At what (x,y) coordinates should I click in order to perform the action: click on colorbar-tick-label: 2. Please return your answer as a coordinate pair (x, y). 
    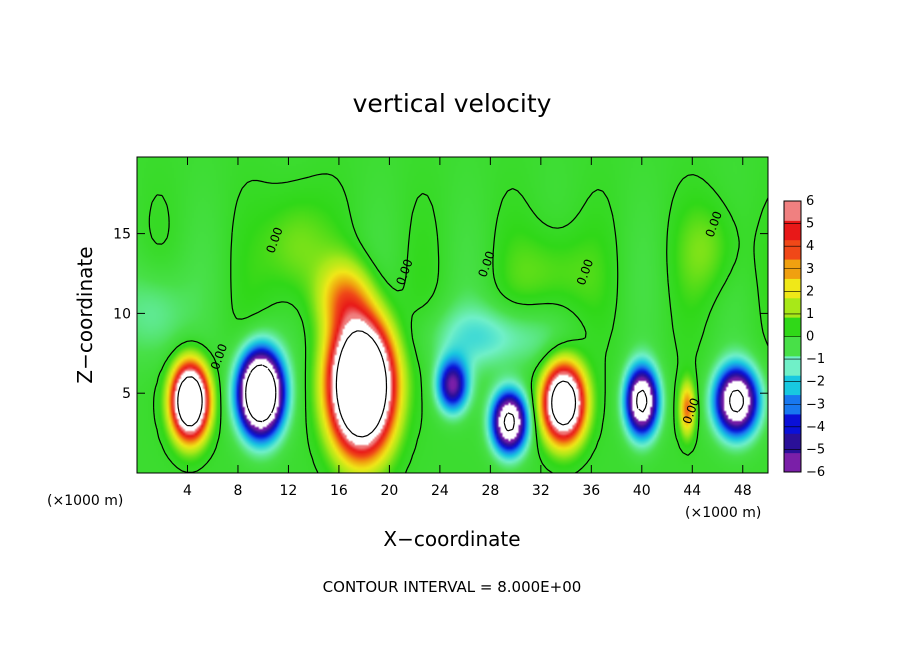
    Looking at the image, I should click on (810, 291).